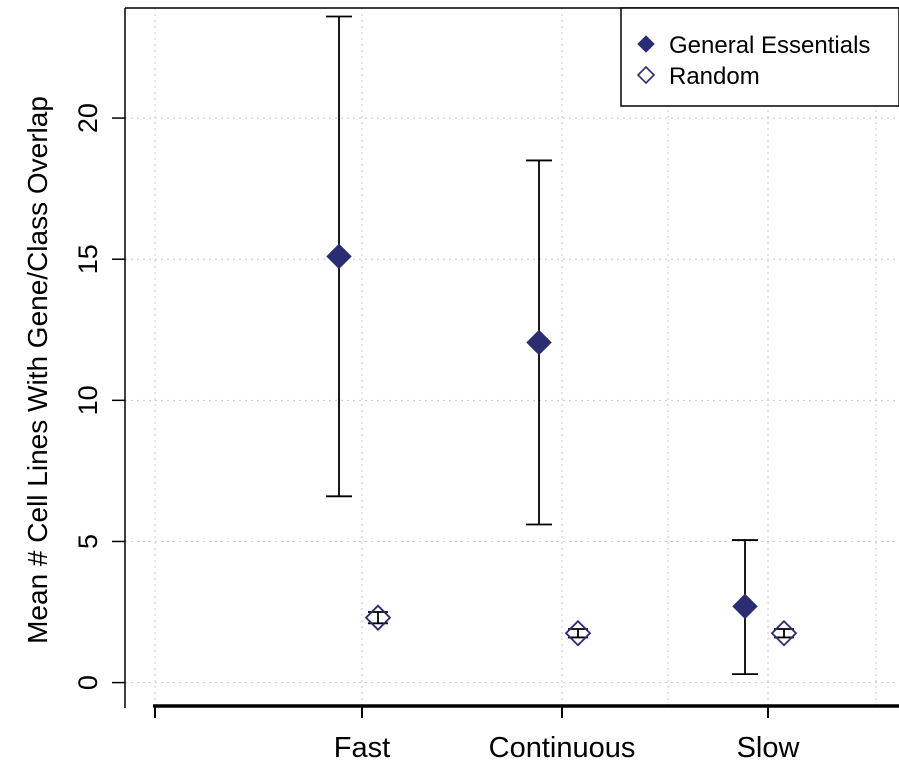  I want to click on y-tick-label: 10, so click(88, 400).